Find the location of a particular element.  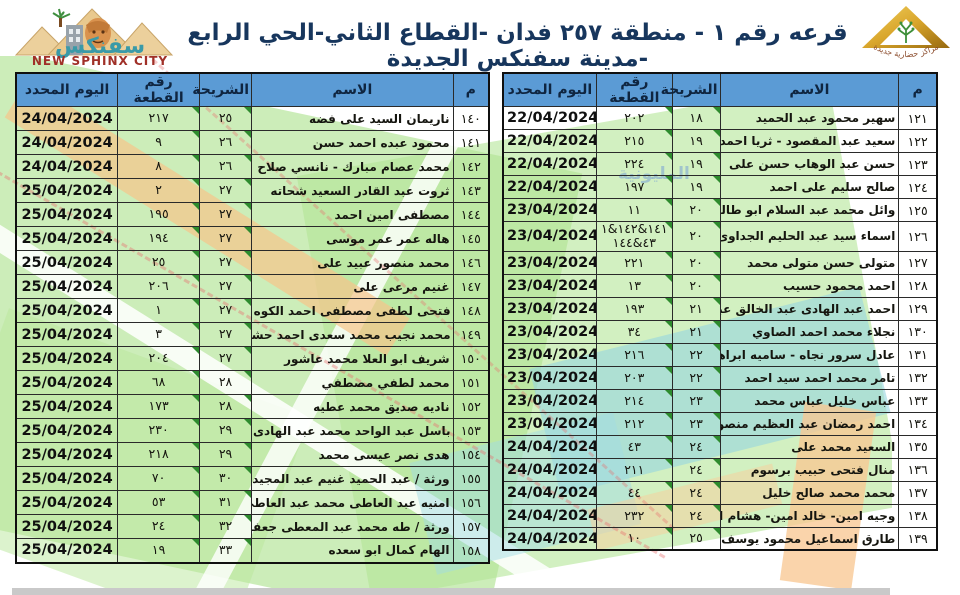

svg-text: سفنكس is located at coordinates (100, 46).